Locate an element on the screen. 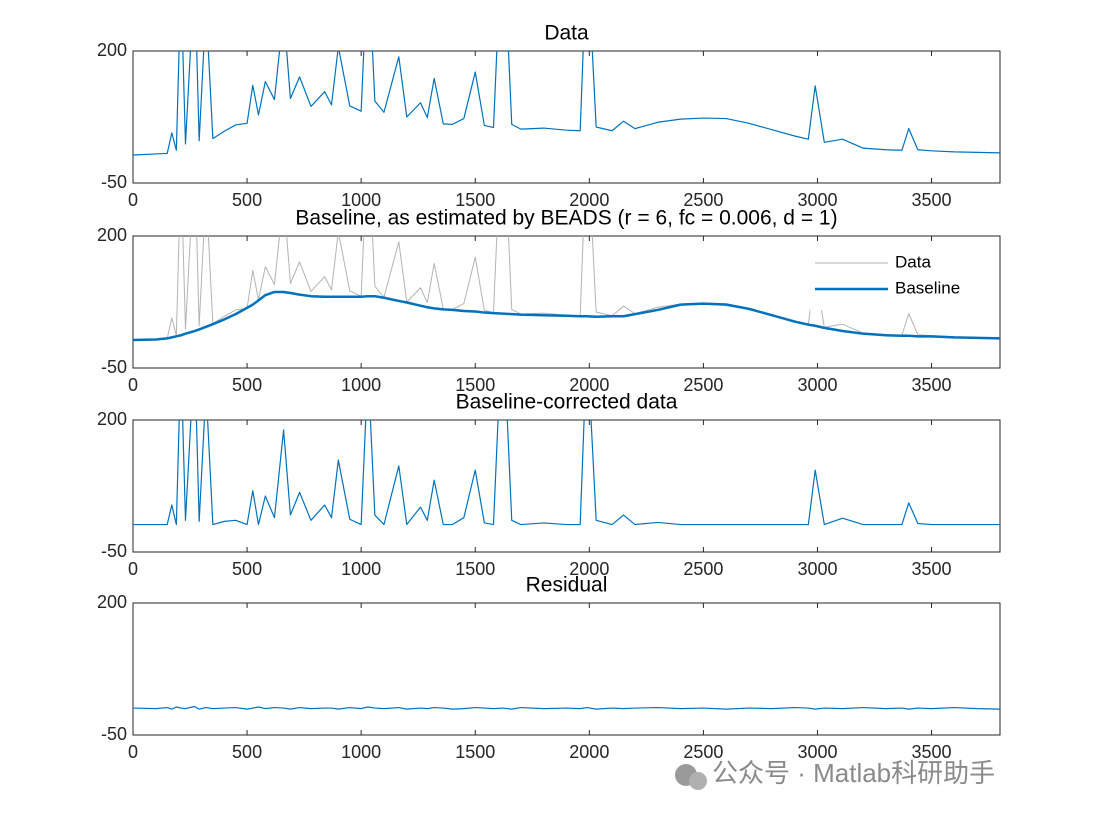  watermark: 公众号 · Matlab科研助手 is located at coordinates (853, 773).